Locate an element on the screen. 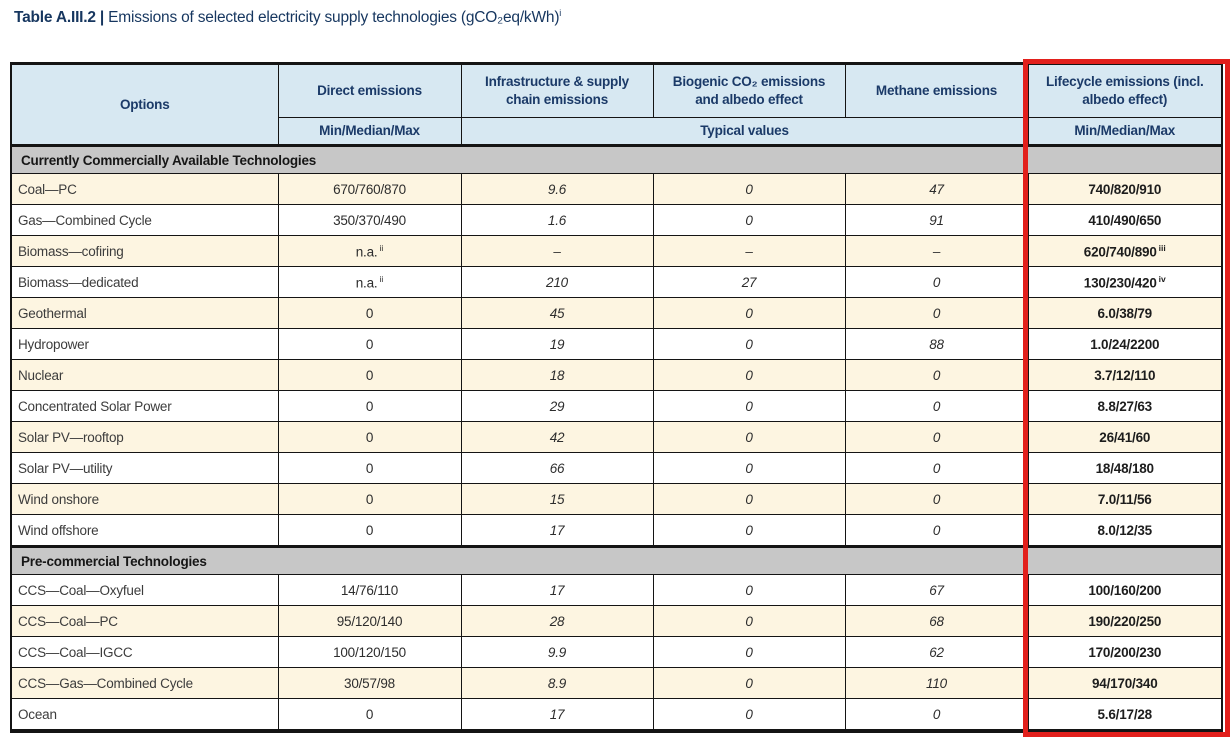 The image size is (1231, 745). cell-option: Wind onshore is located at coordinates (144, 499).